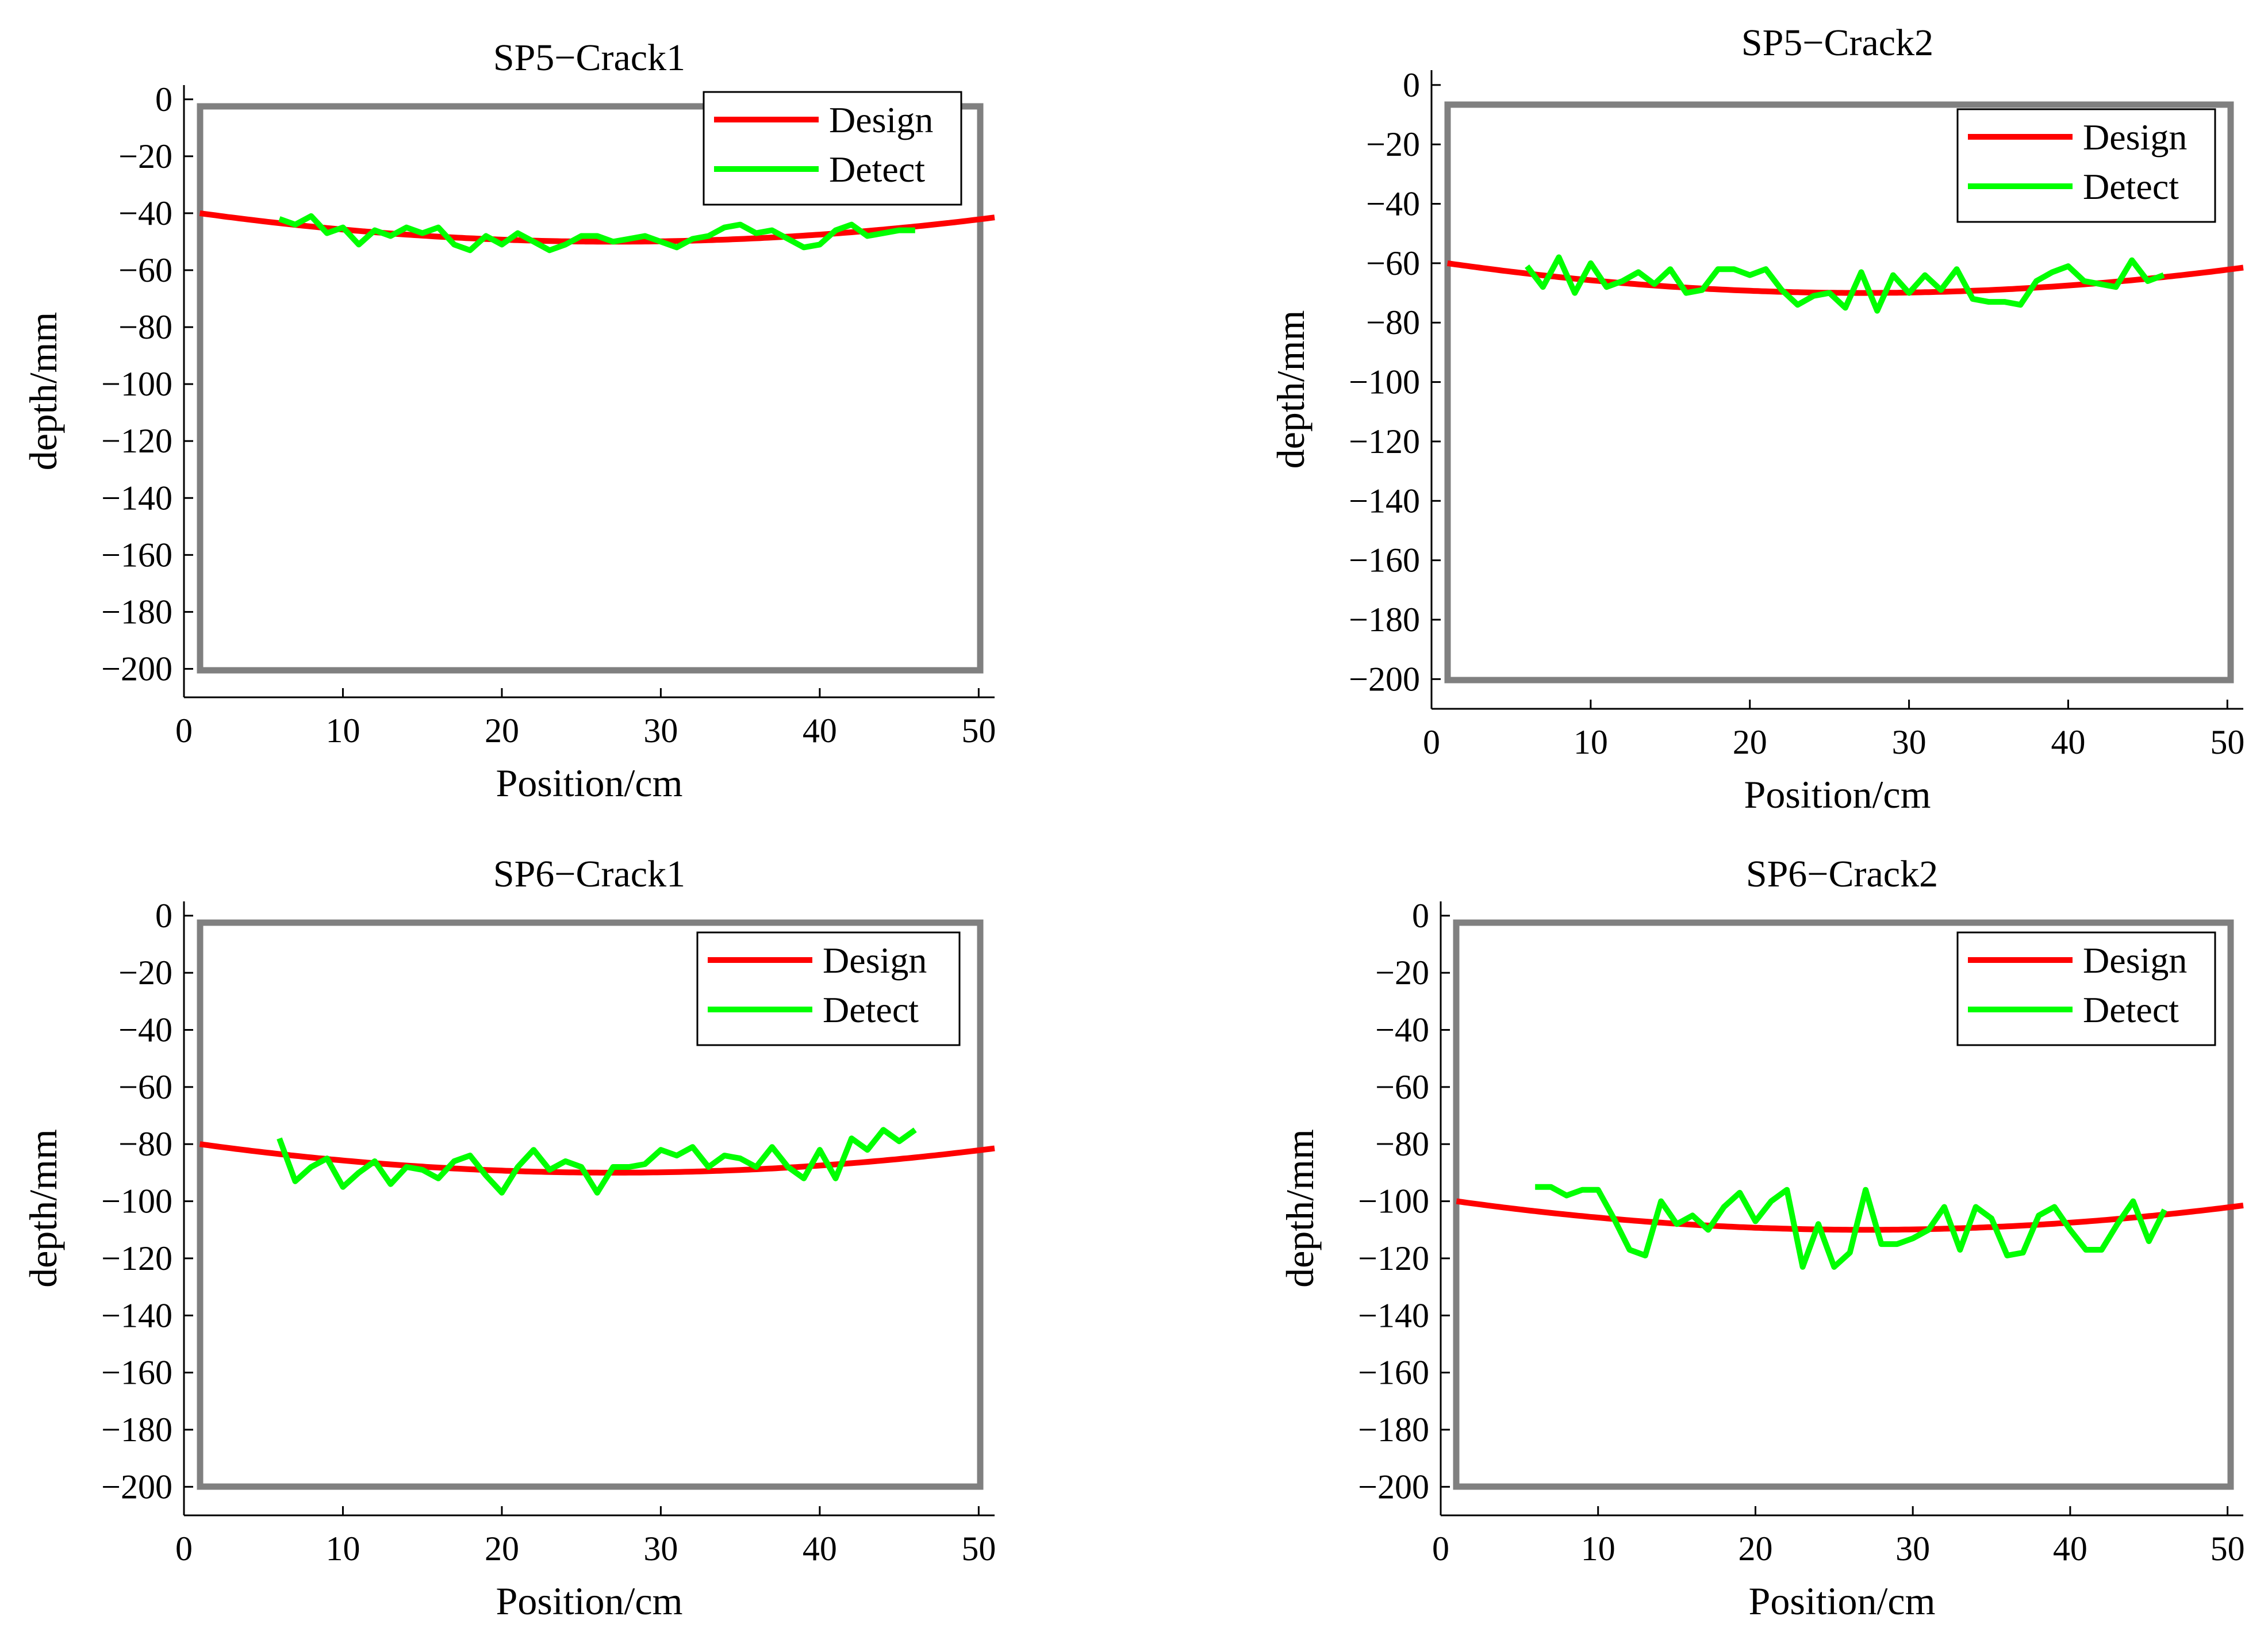 The image size is (2268, 1647). What do you see at coordinates (1837, 43) in the screenshot?
I see `chart-title: SP5−Crack2` at bounding box center [1837, 43].